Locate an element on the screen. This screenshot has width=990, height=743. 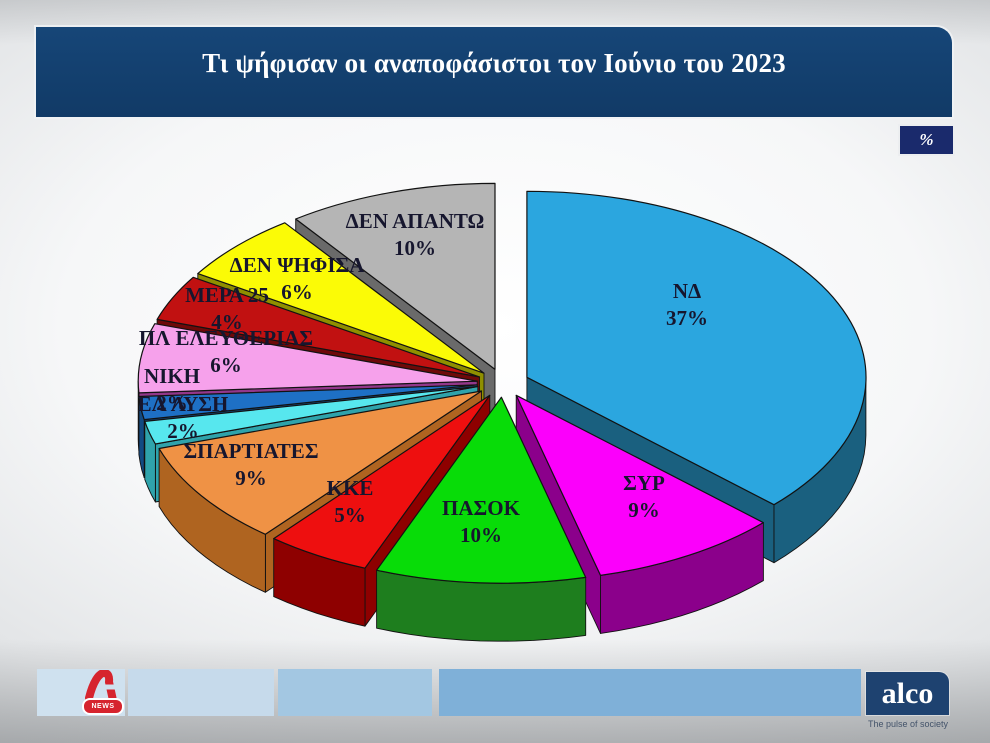
pie-slice-ΕΛ ΛΥΣΗ is located at coordinates (311, 415).